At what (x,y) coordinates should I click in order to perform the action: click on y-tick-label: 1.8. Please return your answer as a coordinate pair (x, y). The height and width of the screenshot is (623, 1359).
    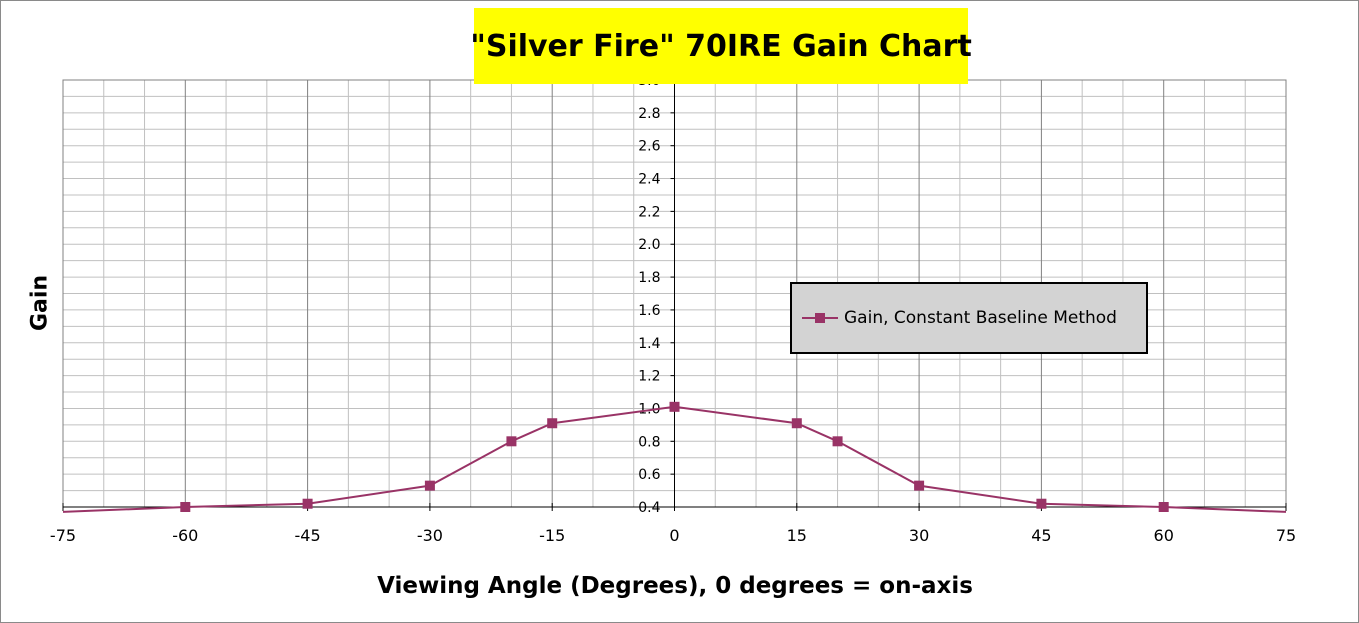
    Looking at the image, I should click on (649, 278).